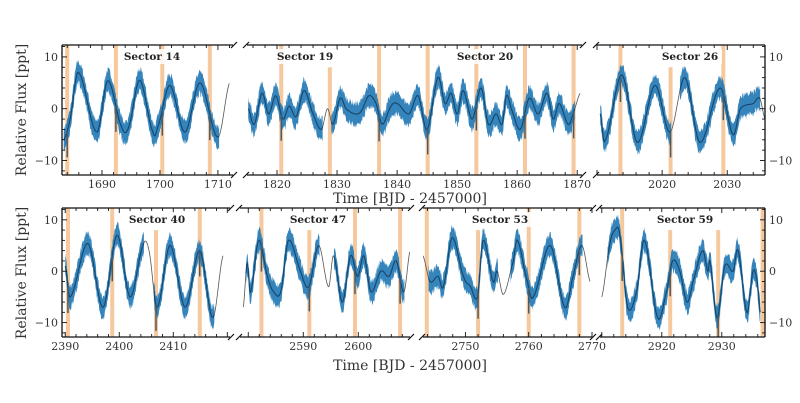 Image resolution: width=800 pixels, height=403 pixels. What do you see at coordinates (457, 184) in the screenshot?
I see `x-tick-label: 1850` at bounding box center [457, 184].